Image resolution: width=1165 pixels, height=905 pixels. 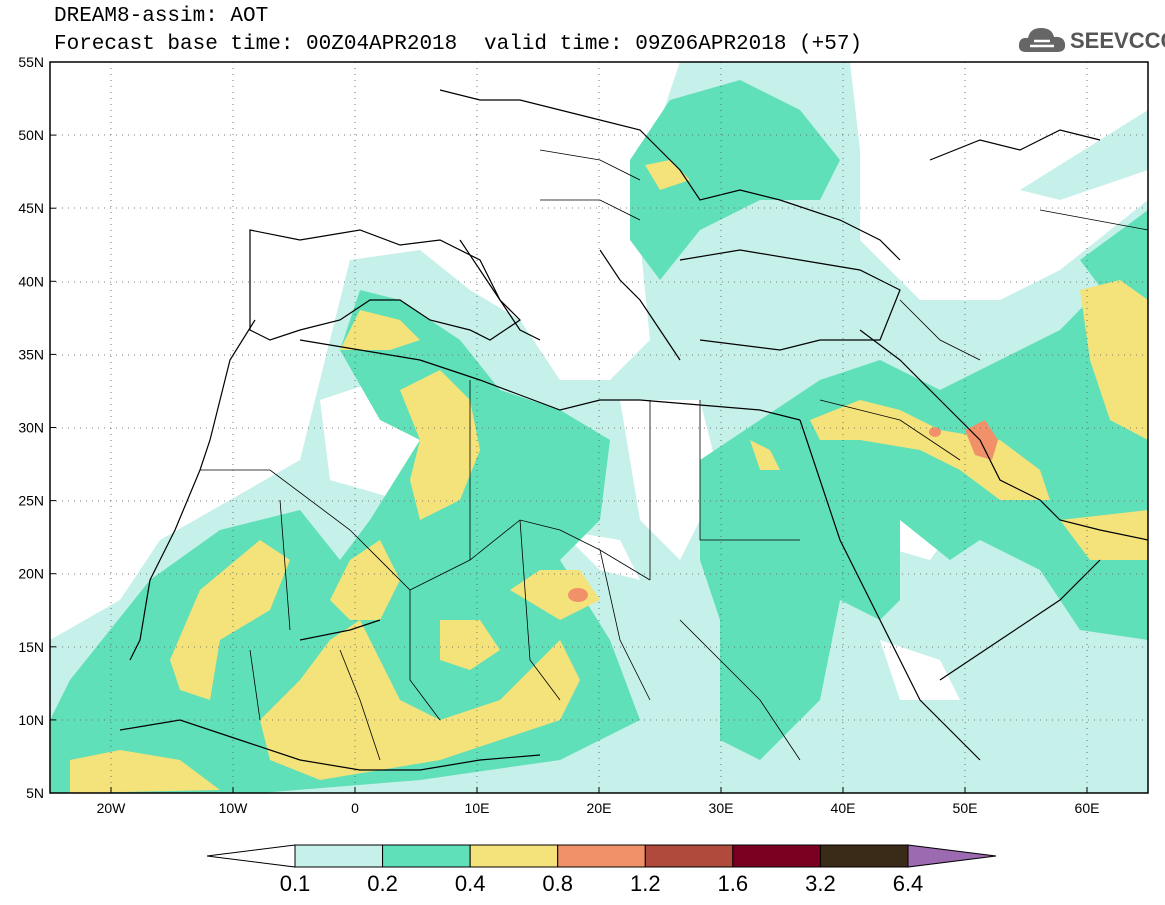 What do you see at coordinates (355, 808) in the screenshot?
I see `lon-tick-label: 0` at bounding box center [355, 808].